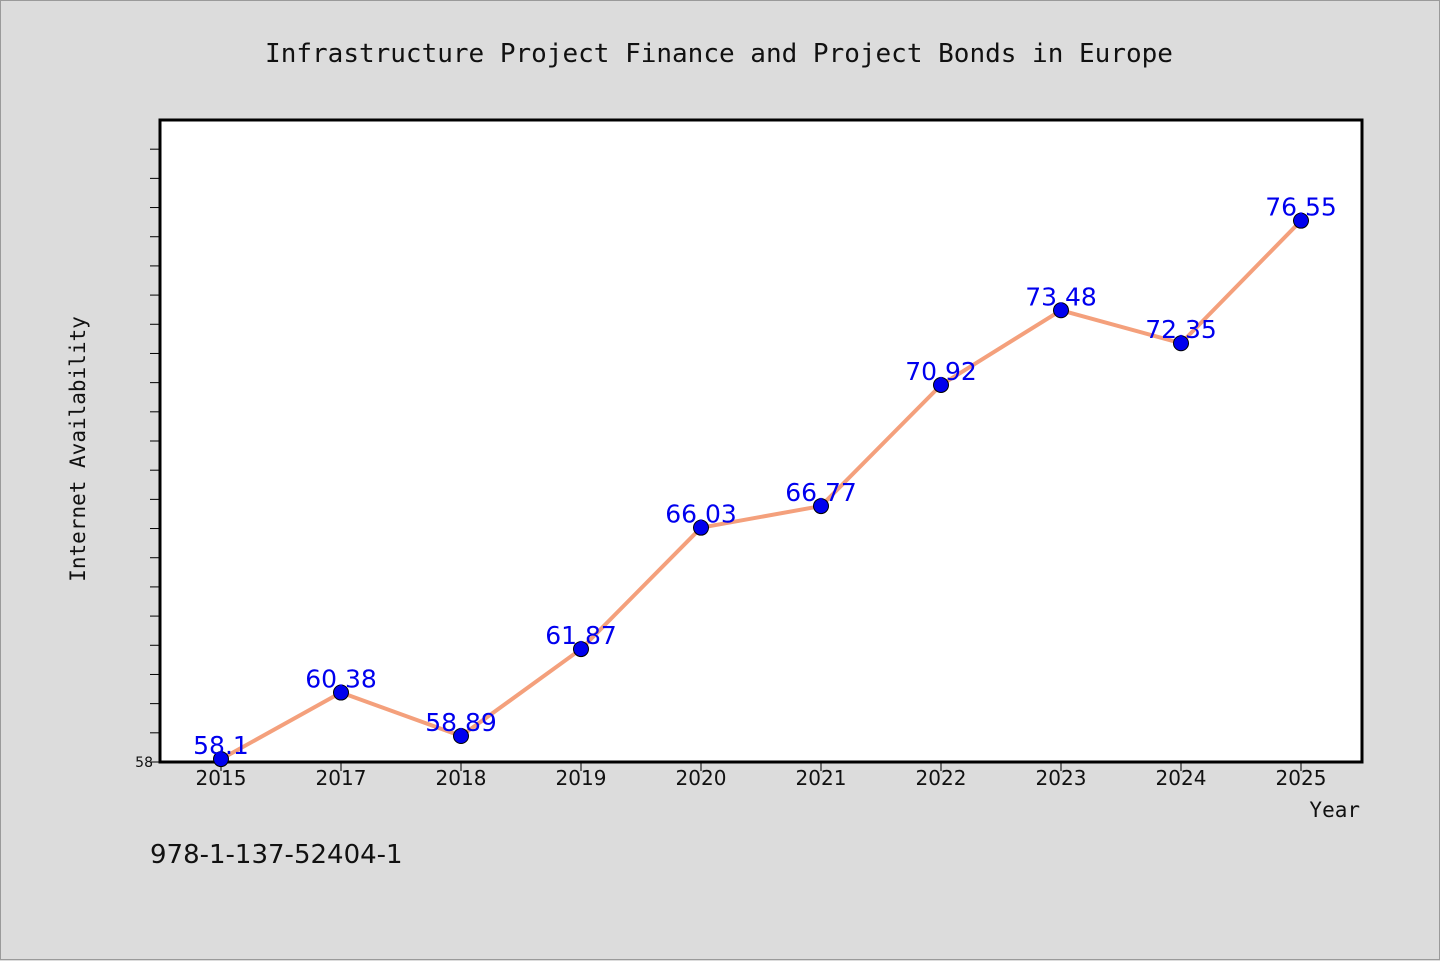  I want to click on data-point-2024, so click(1181, 343).